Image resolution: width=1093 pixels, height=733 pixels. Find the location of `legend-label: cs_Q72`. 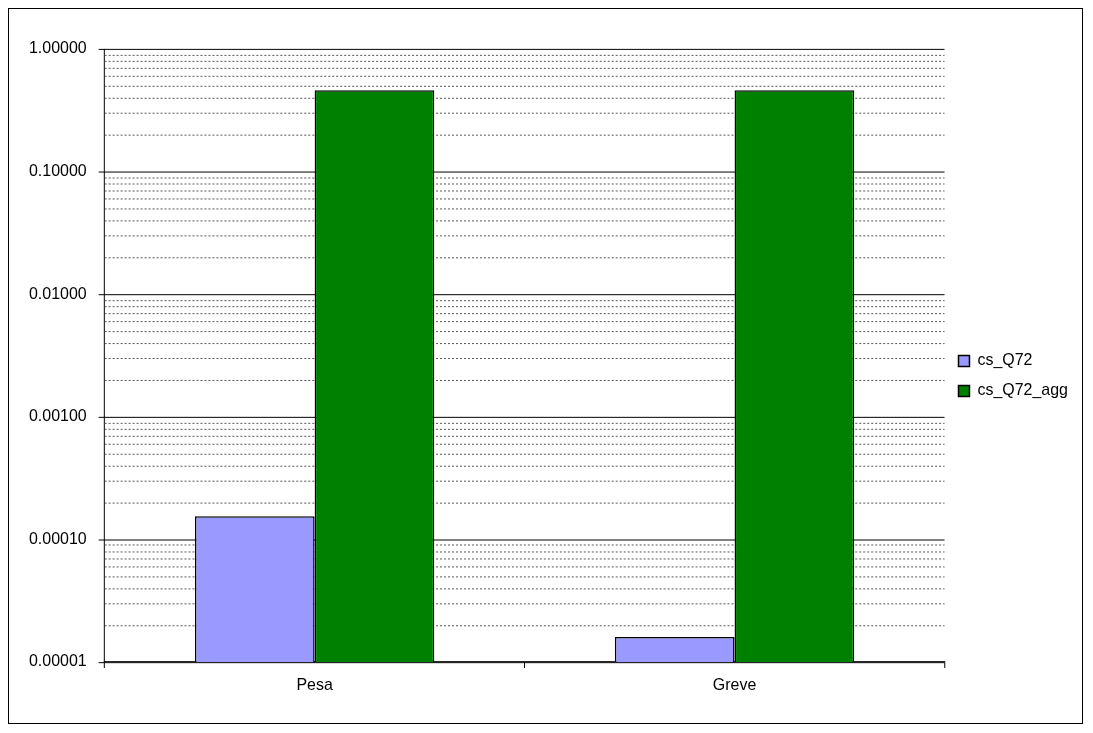

legend-label: cs_Q72 is located at coordinates (1005, 360).